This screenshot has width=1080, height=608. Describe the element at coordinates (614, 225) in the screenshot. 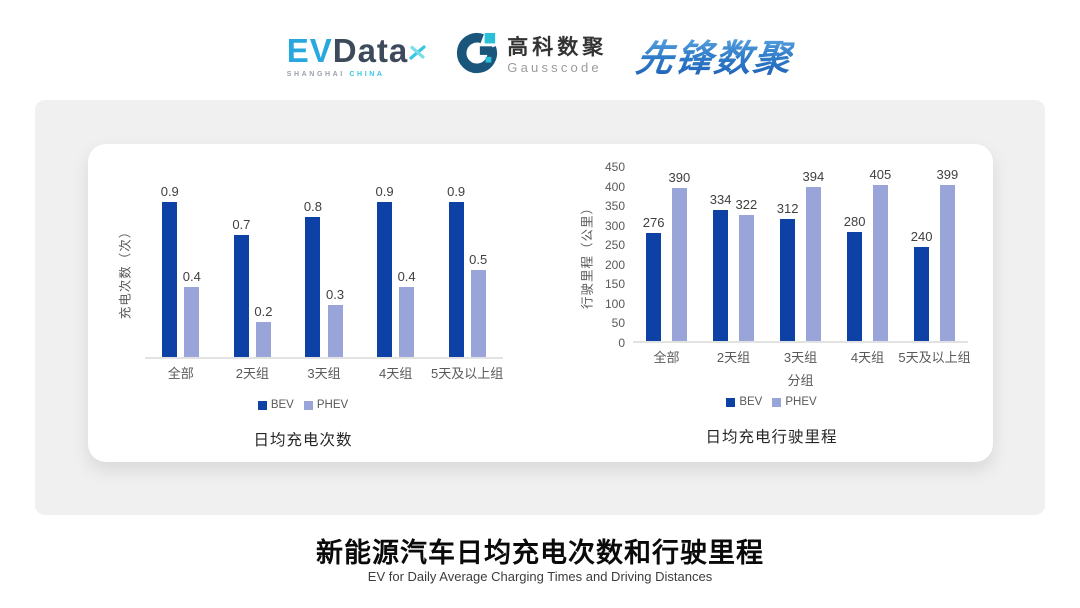

I see `y-tick-label: 300` at that location.